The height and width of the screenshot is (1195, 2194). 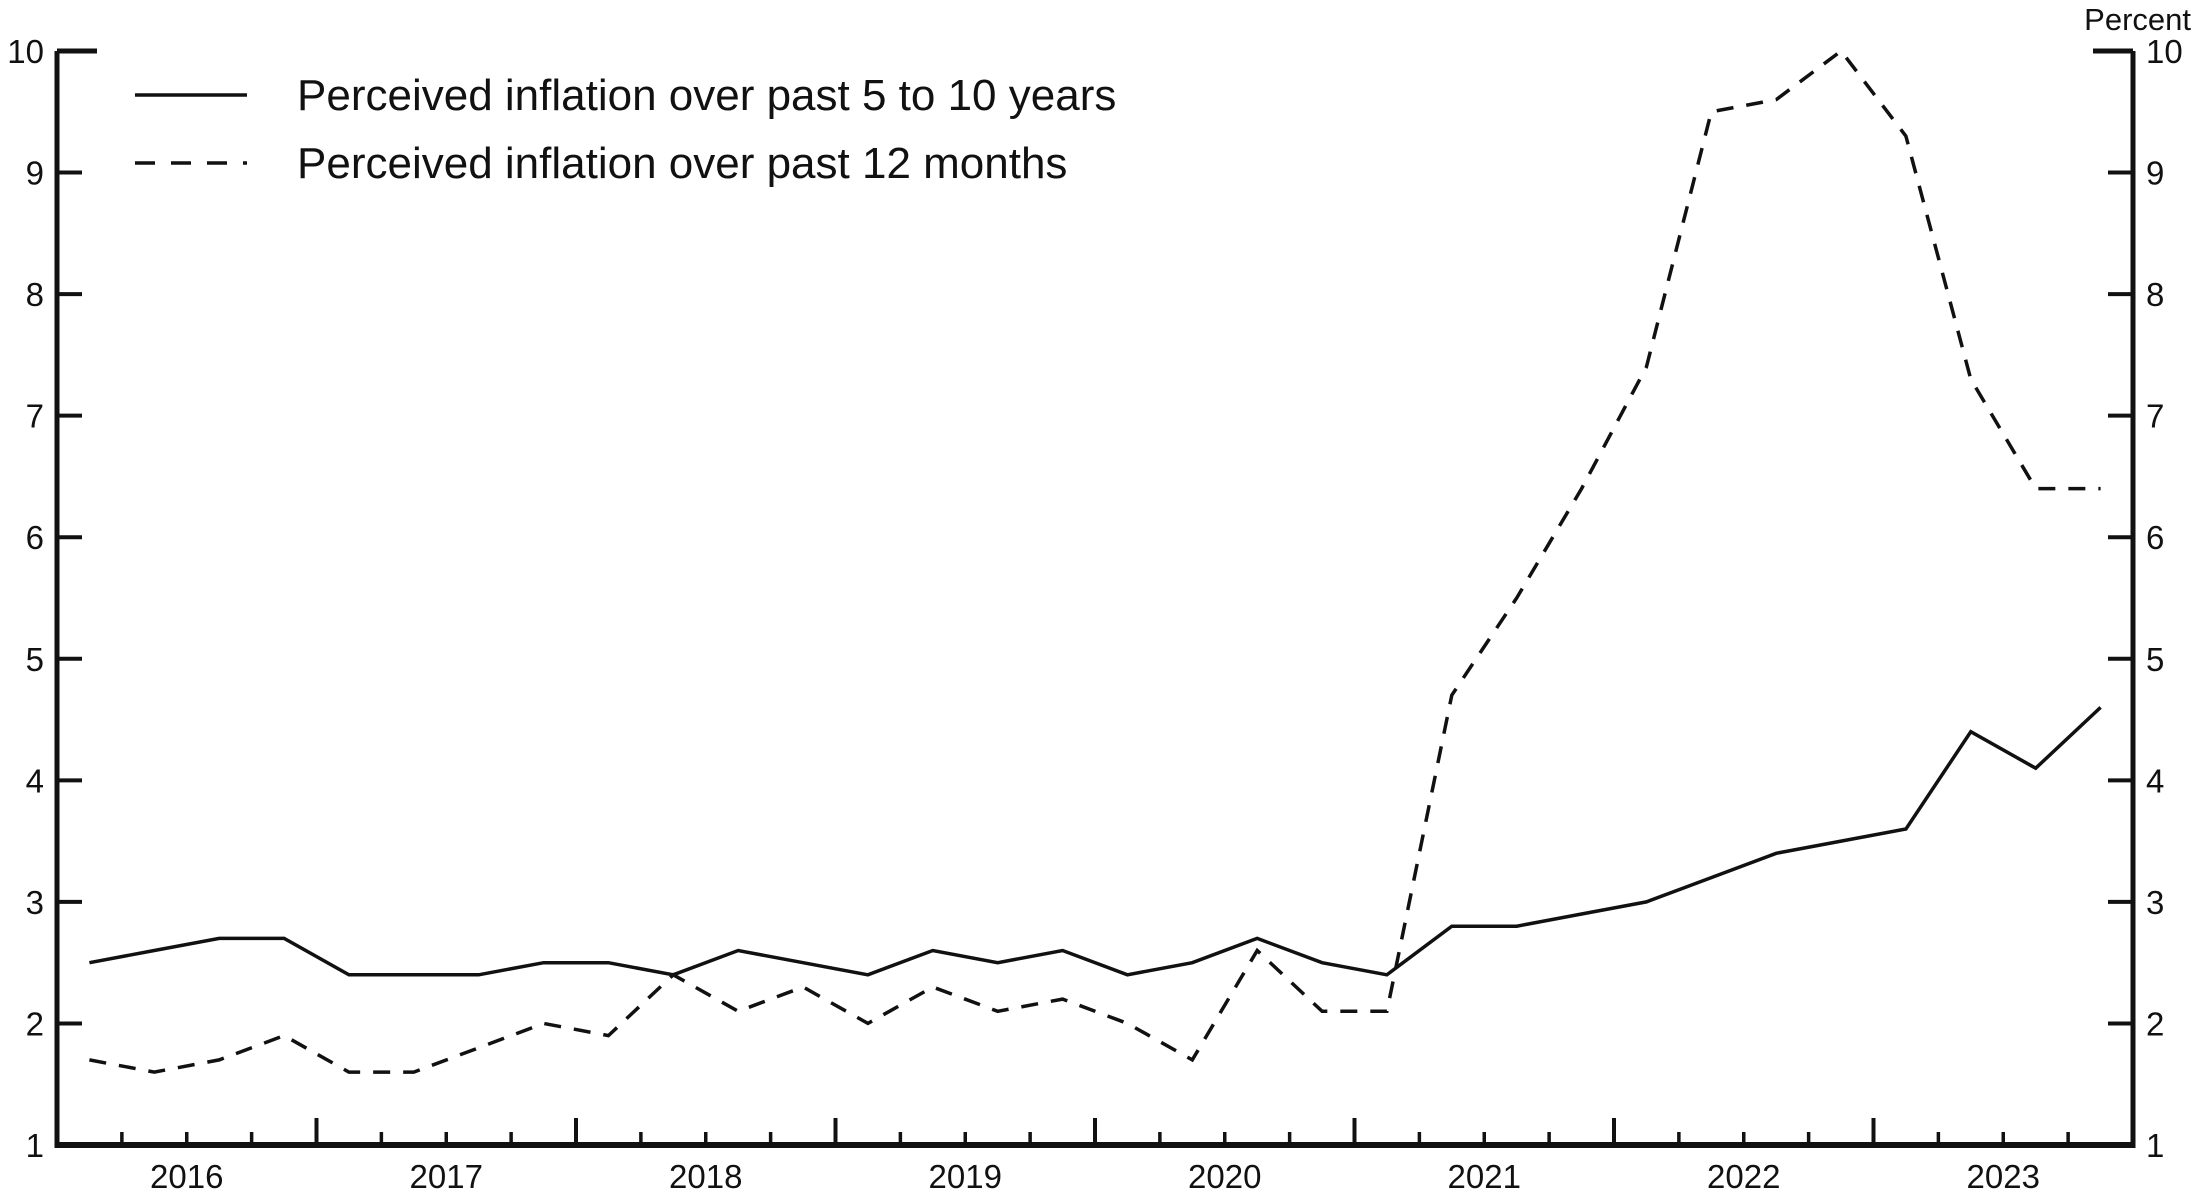 I want to click on x-axis-year-labels: 2016 2017 2018 2019 2020 2021 2022 2023, so click(x=1095, y=1176).